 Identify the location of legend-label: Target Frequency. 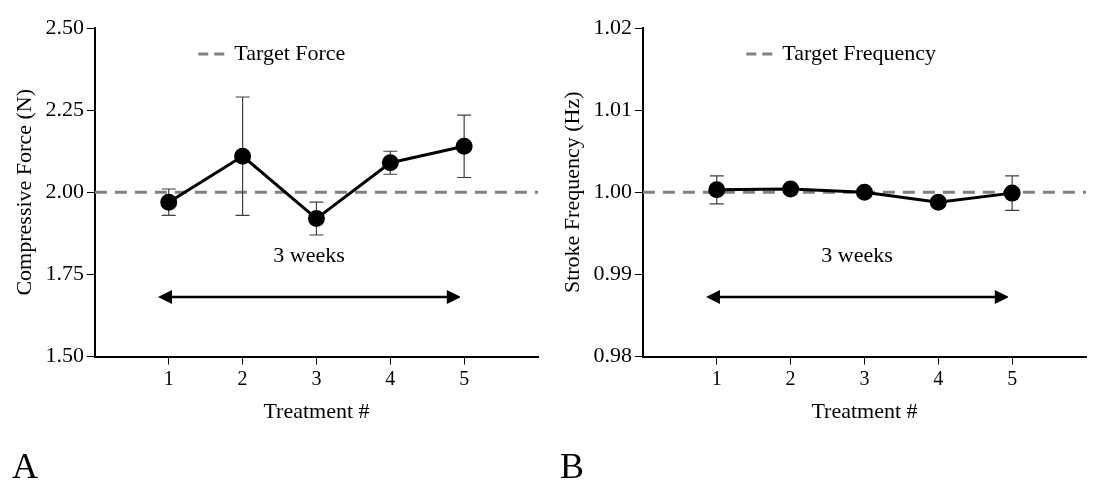
(859, 52).